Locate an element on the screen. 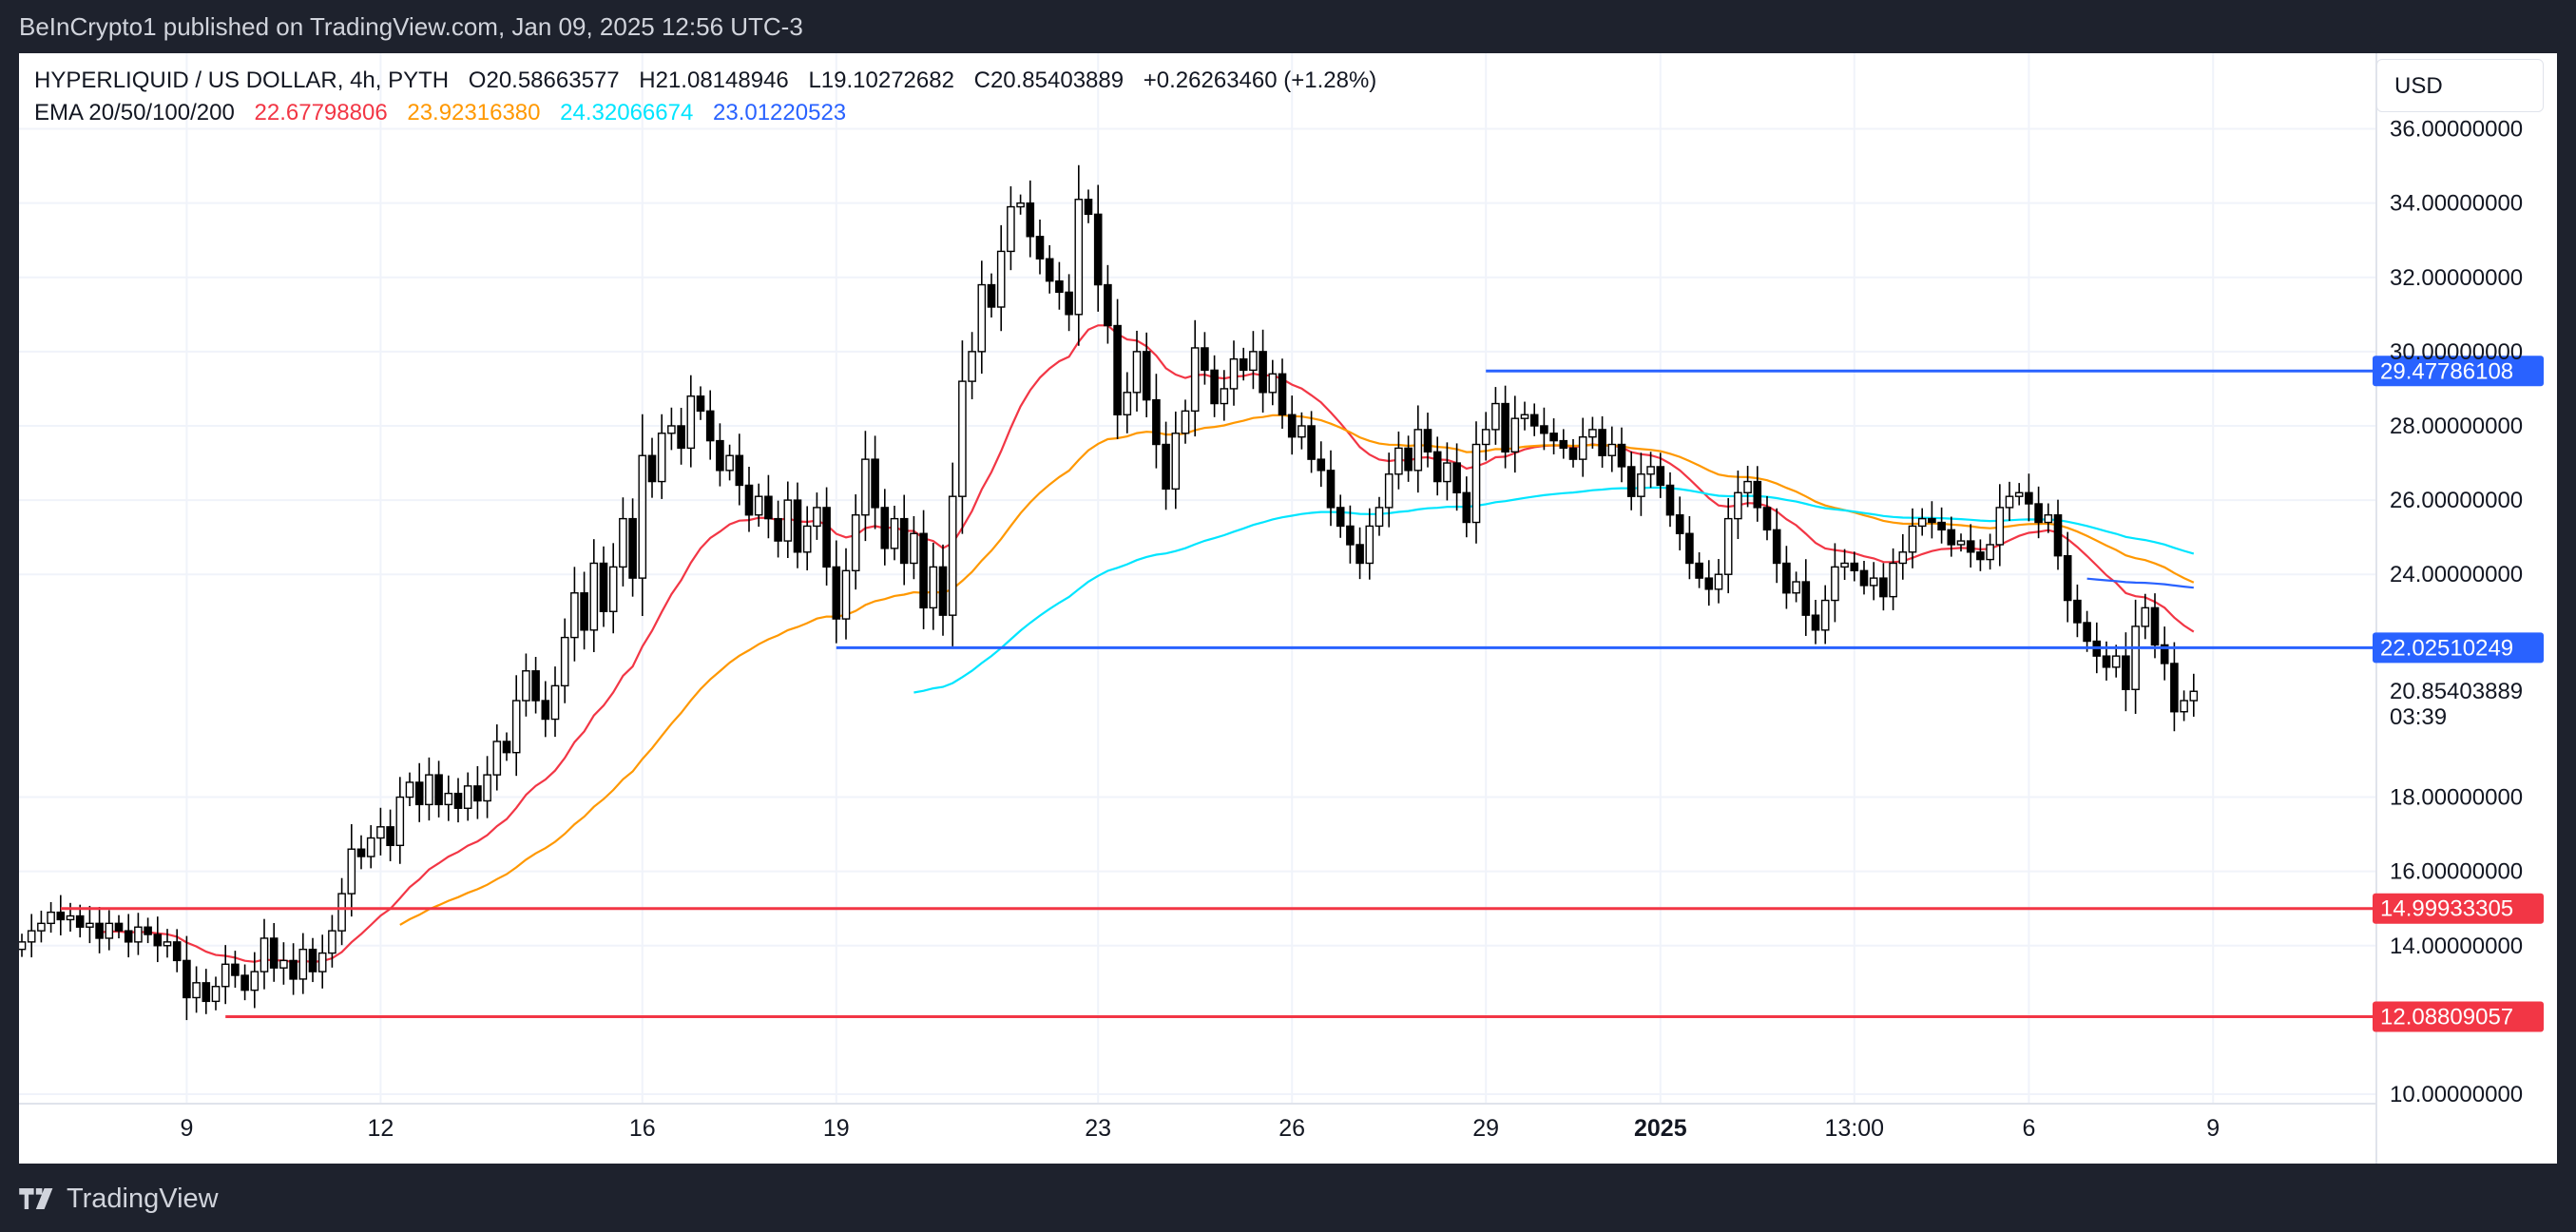  ema-label: EMA 20/50/100/200 is located at coordinates (134, 112).